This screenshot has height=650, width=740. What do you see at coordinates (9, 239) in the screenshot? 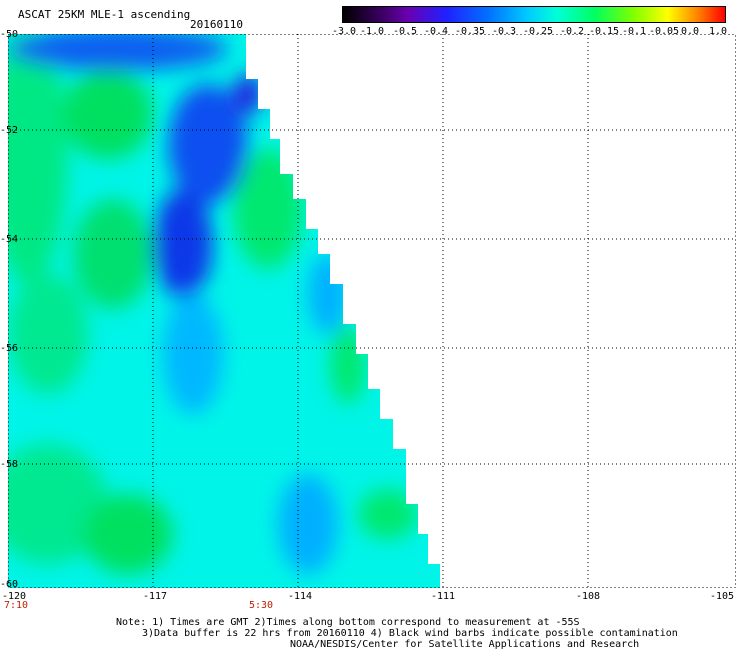
I see `latitude-label: -54` at bounding box center [9, 239].